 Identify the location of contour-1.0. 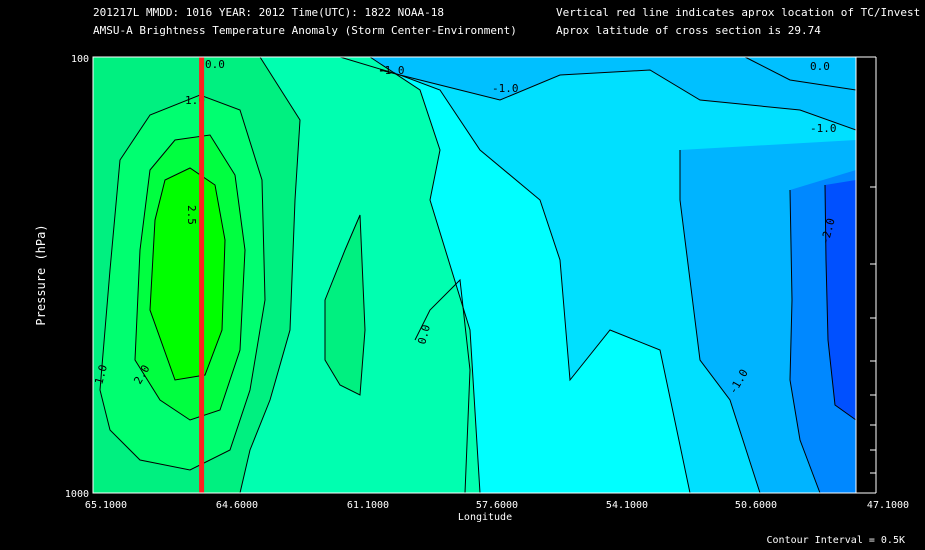
(270, 275).